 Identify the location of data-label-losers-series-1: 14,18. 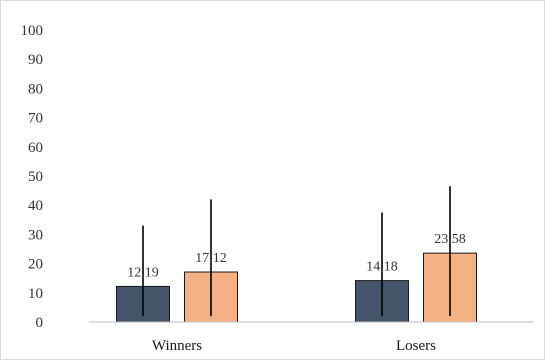
(382, 267).